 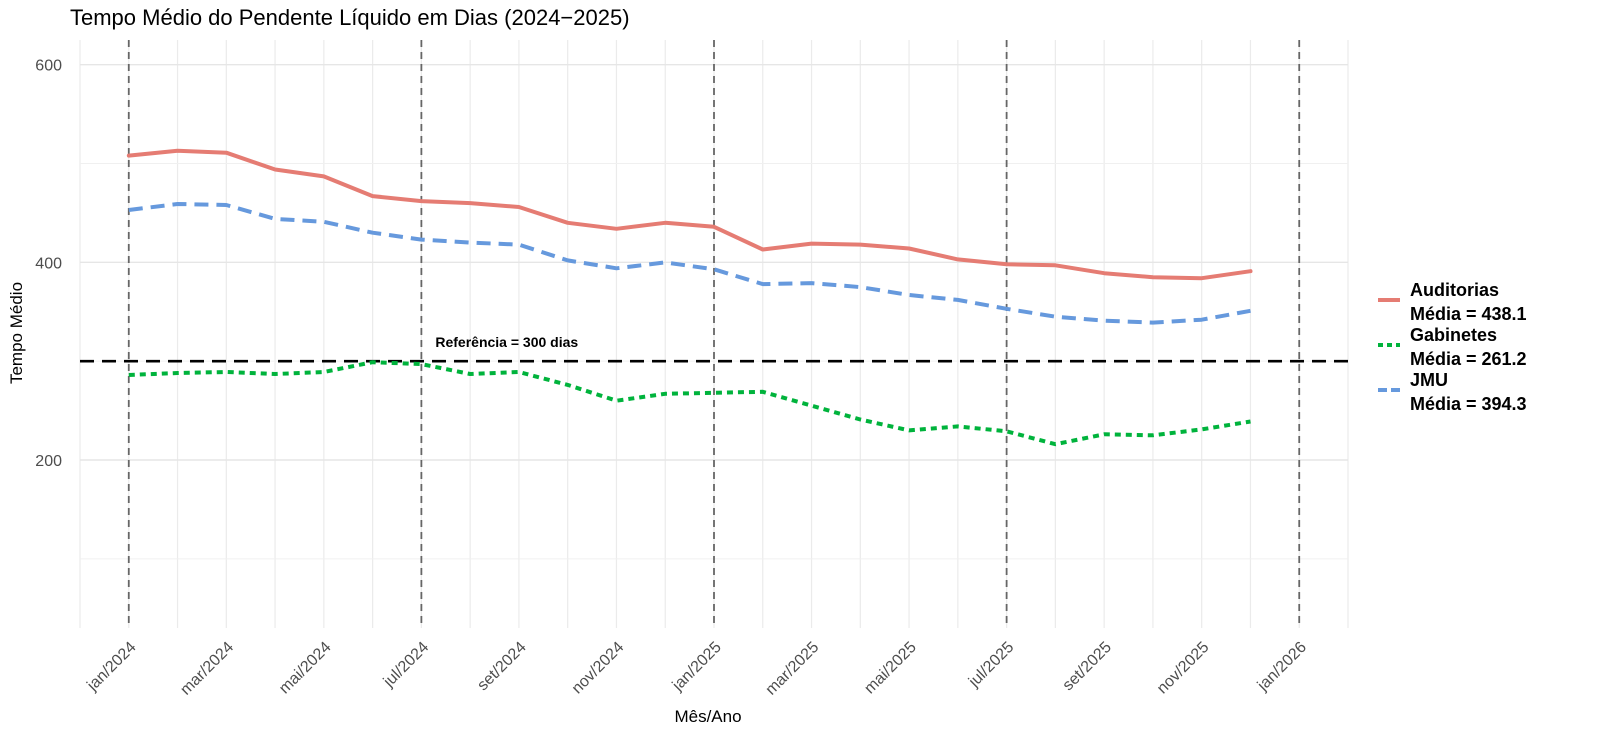 What do you see at coordinates (1468, 404) in the screenshot?
I see `legend-mean-jmu: Média = 394.3` at bounding box center [1468, 404].